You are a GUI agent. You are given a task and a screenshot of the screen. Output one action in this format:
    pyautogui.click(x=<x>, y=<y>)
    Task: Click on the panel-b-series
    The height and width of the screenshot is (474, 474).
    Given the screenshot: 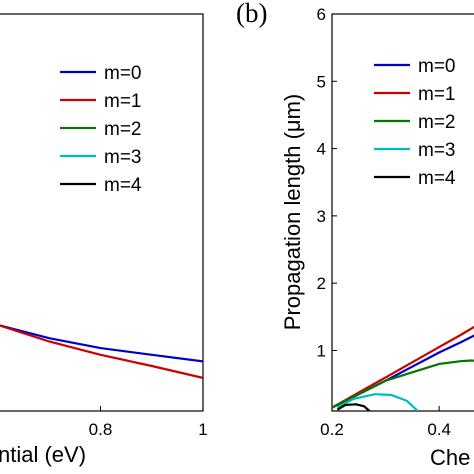 What is the action you would take?
    pyautogui.click(x=403, y=368)
    